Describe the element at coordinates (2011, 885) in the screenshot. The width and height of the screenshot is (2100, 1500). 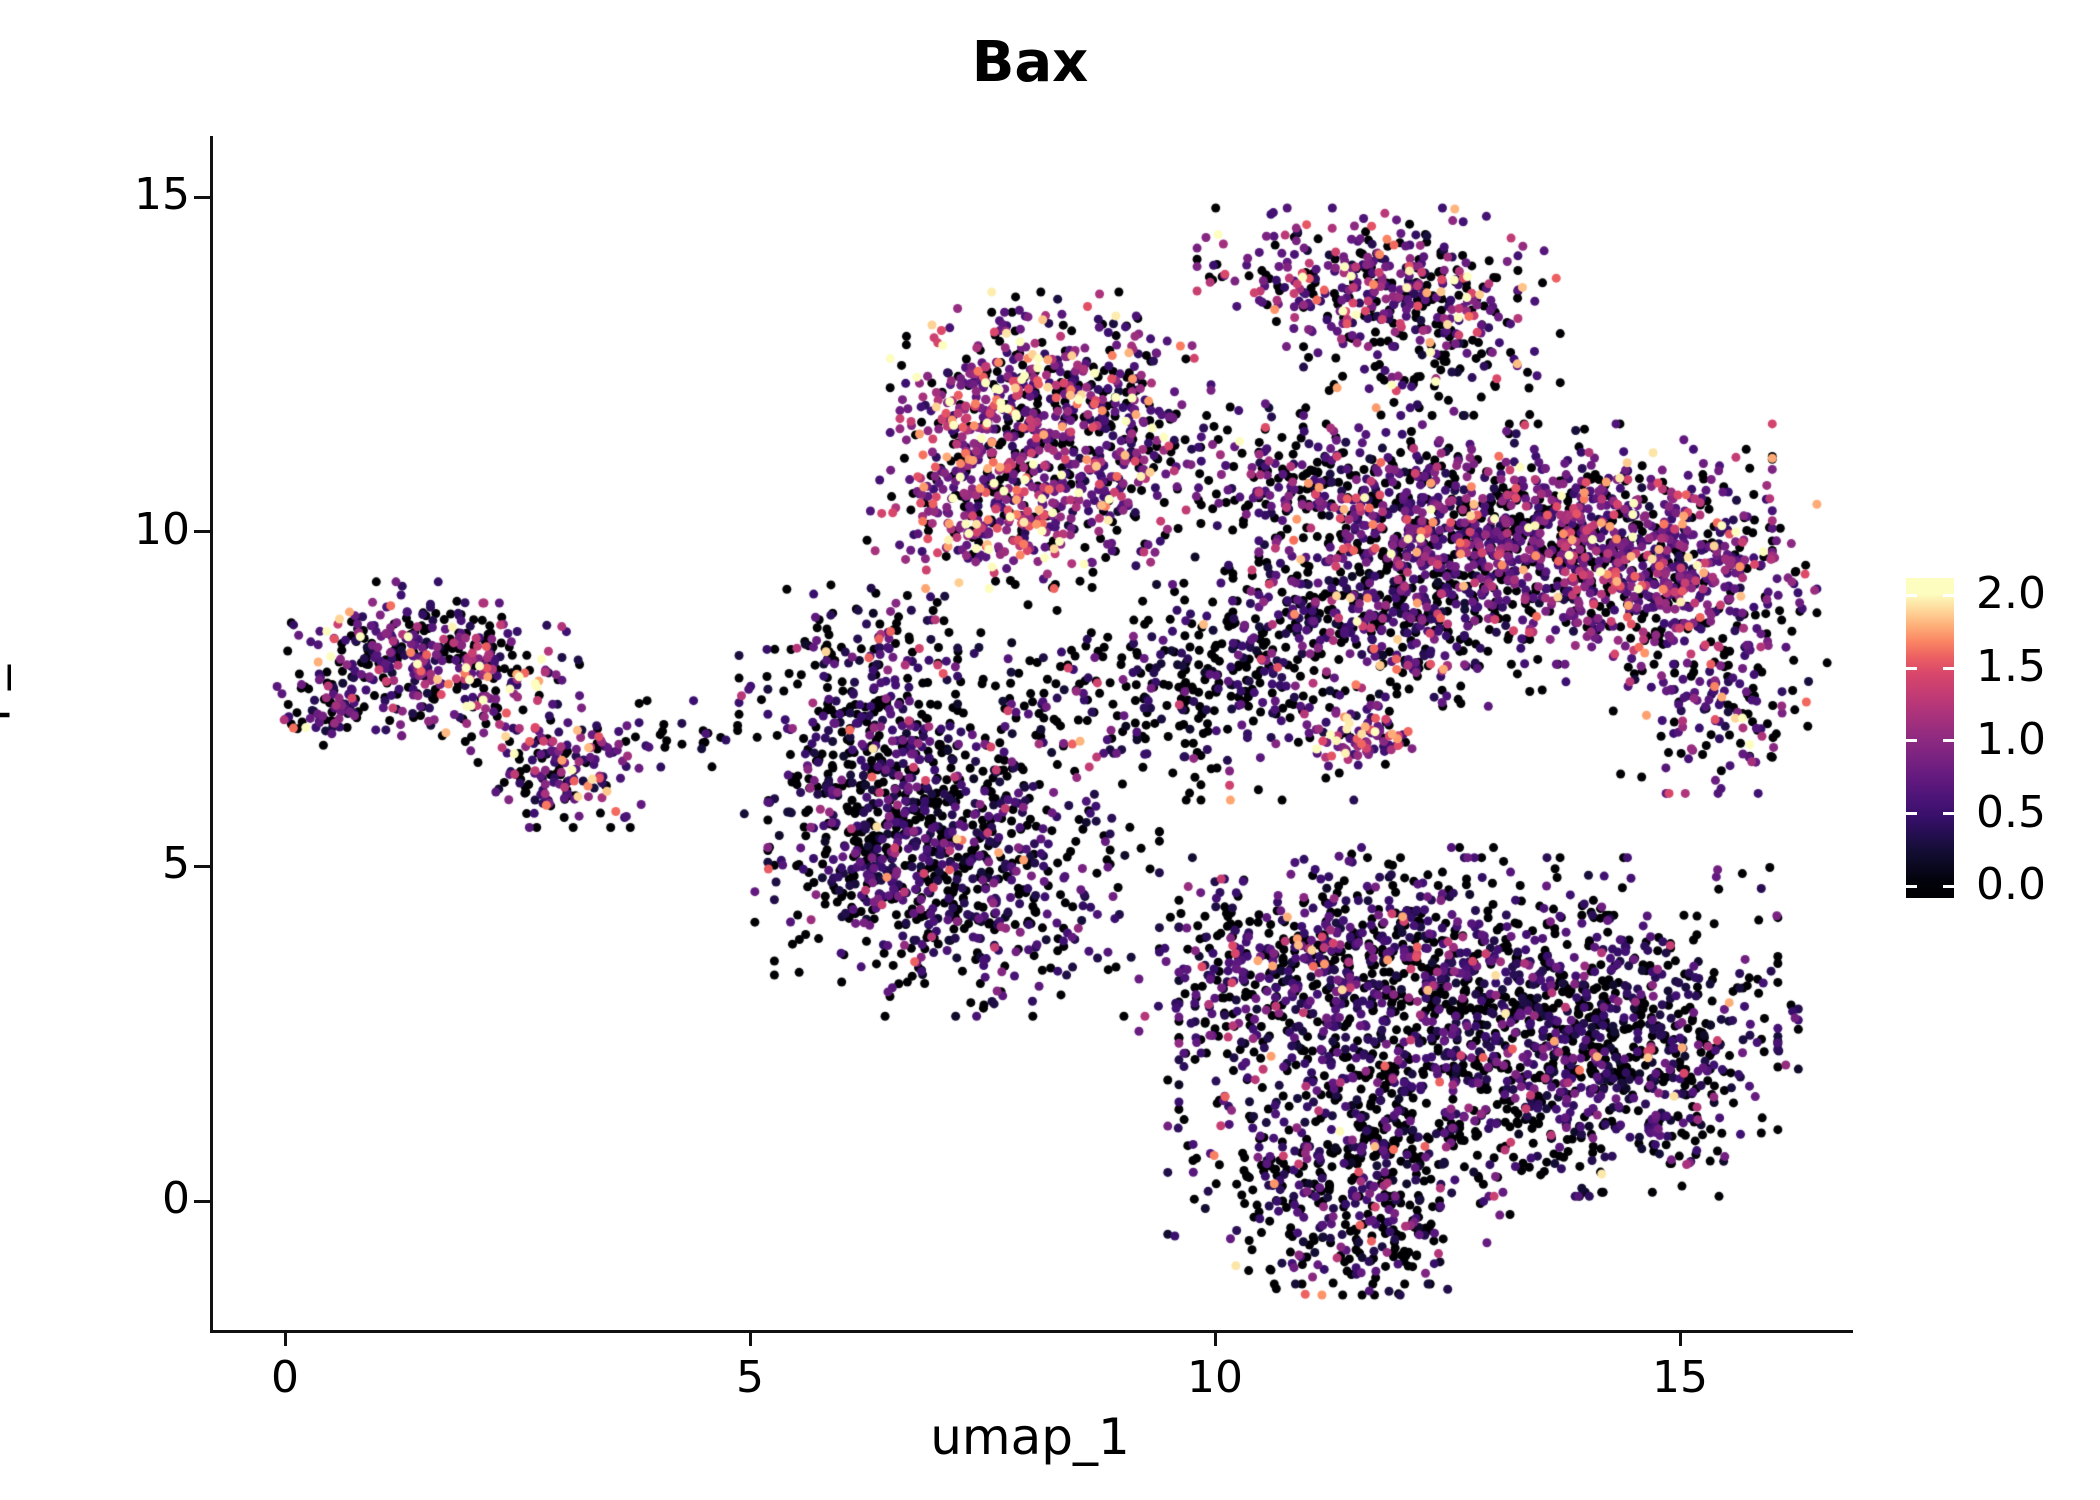
I see `colorbar-tick-label: 0.0` at that location.